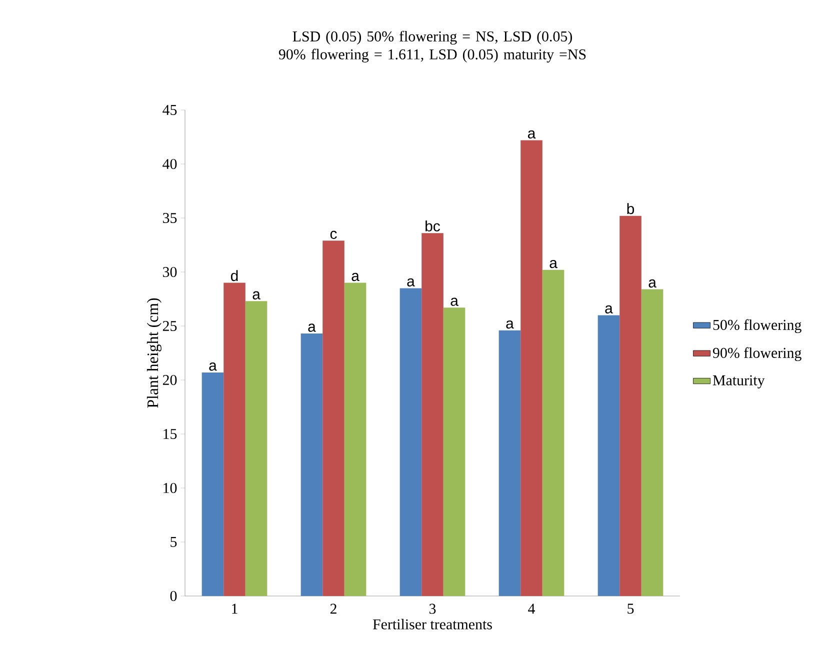 The image size is (831, 658). What do you see at coordinates (432, 609) in the screenshot?
I see `x-tick-label: 3` at bounding box center [432, 609].